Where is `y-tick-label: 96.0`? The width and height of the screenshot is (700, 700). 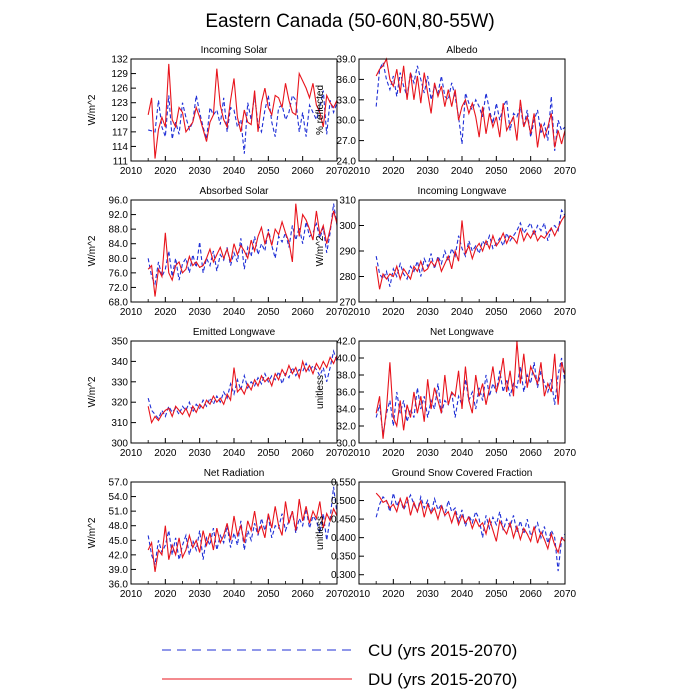 y-tick-label: 96.0 is located at coordinates (119, 201).